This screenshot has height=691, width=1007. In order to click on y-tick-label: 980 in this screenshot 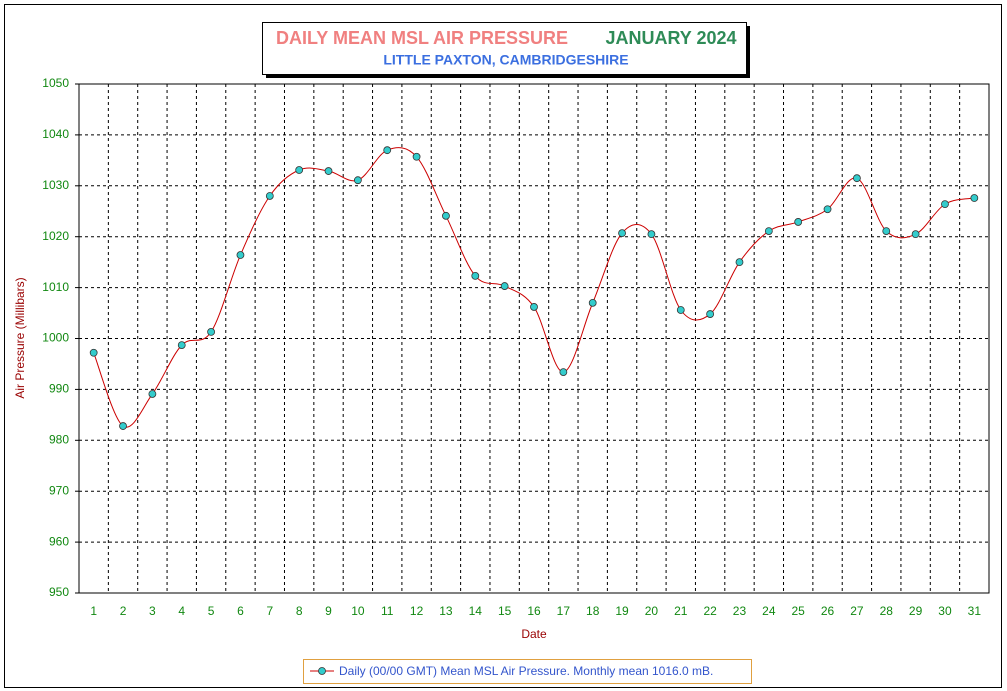, I will do `click(59, 439)`.